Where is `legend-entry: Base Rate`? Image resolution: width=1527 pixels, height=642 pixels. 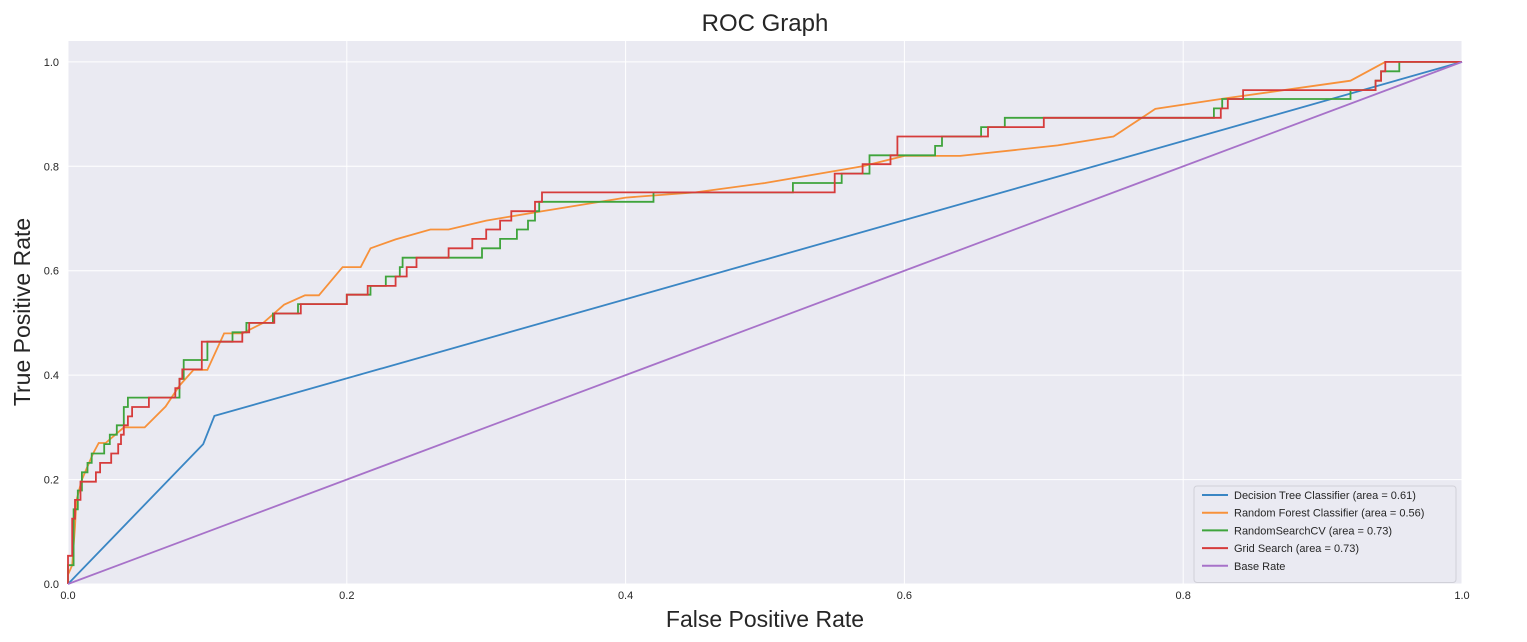 legend-entry: Base Rate is located at coordinates (1259, 567).